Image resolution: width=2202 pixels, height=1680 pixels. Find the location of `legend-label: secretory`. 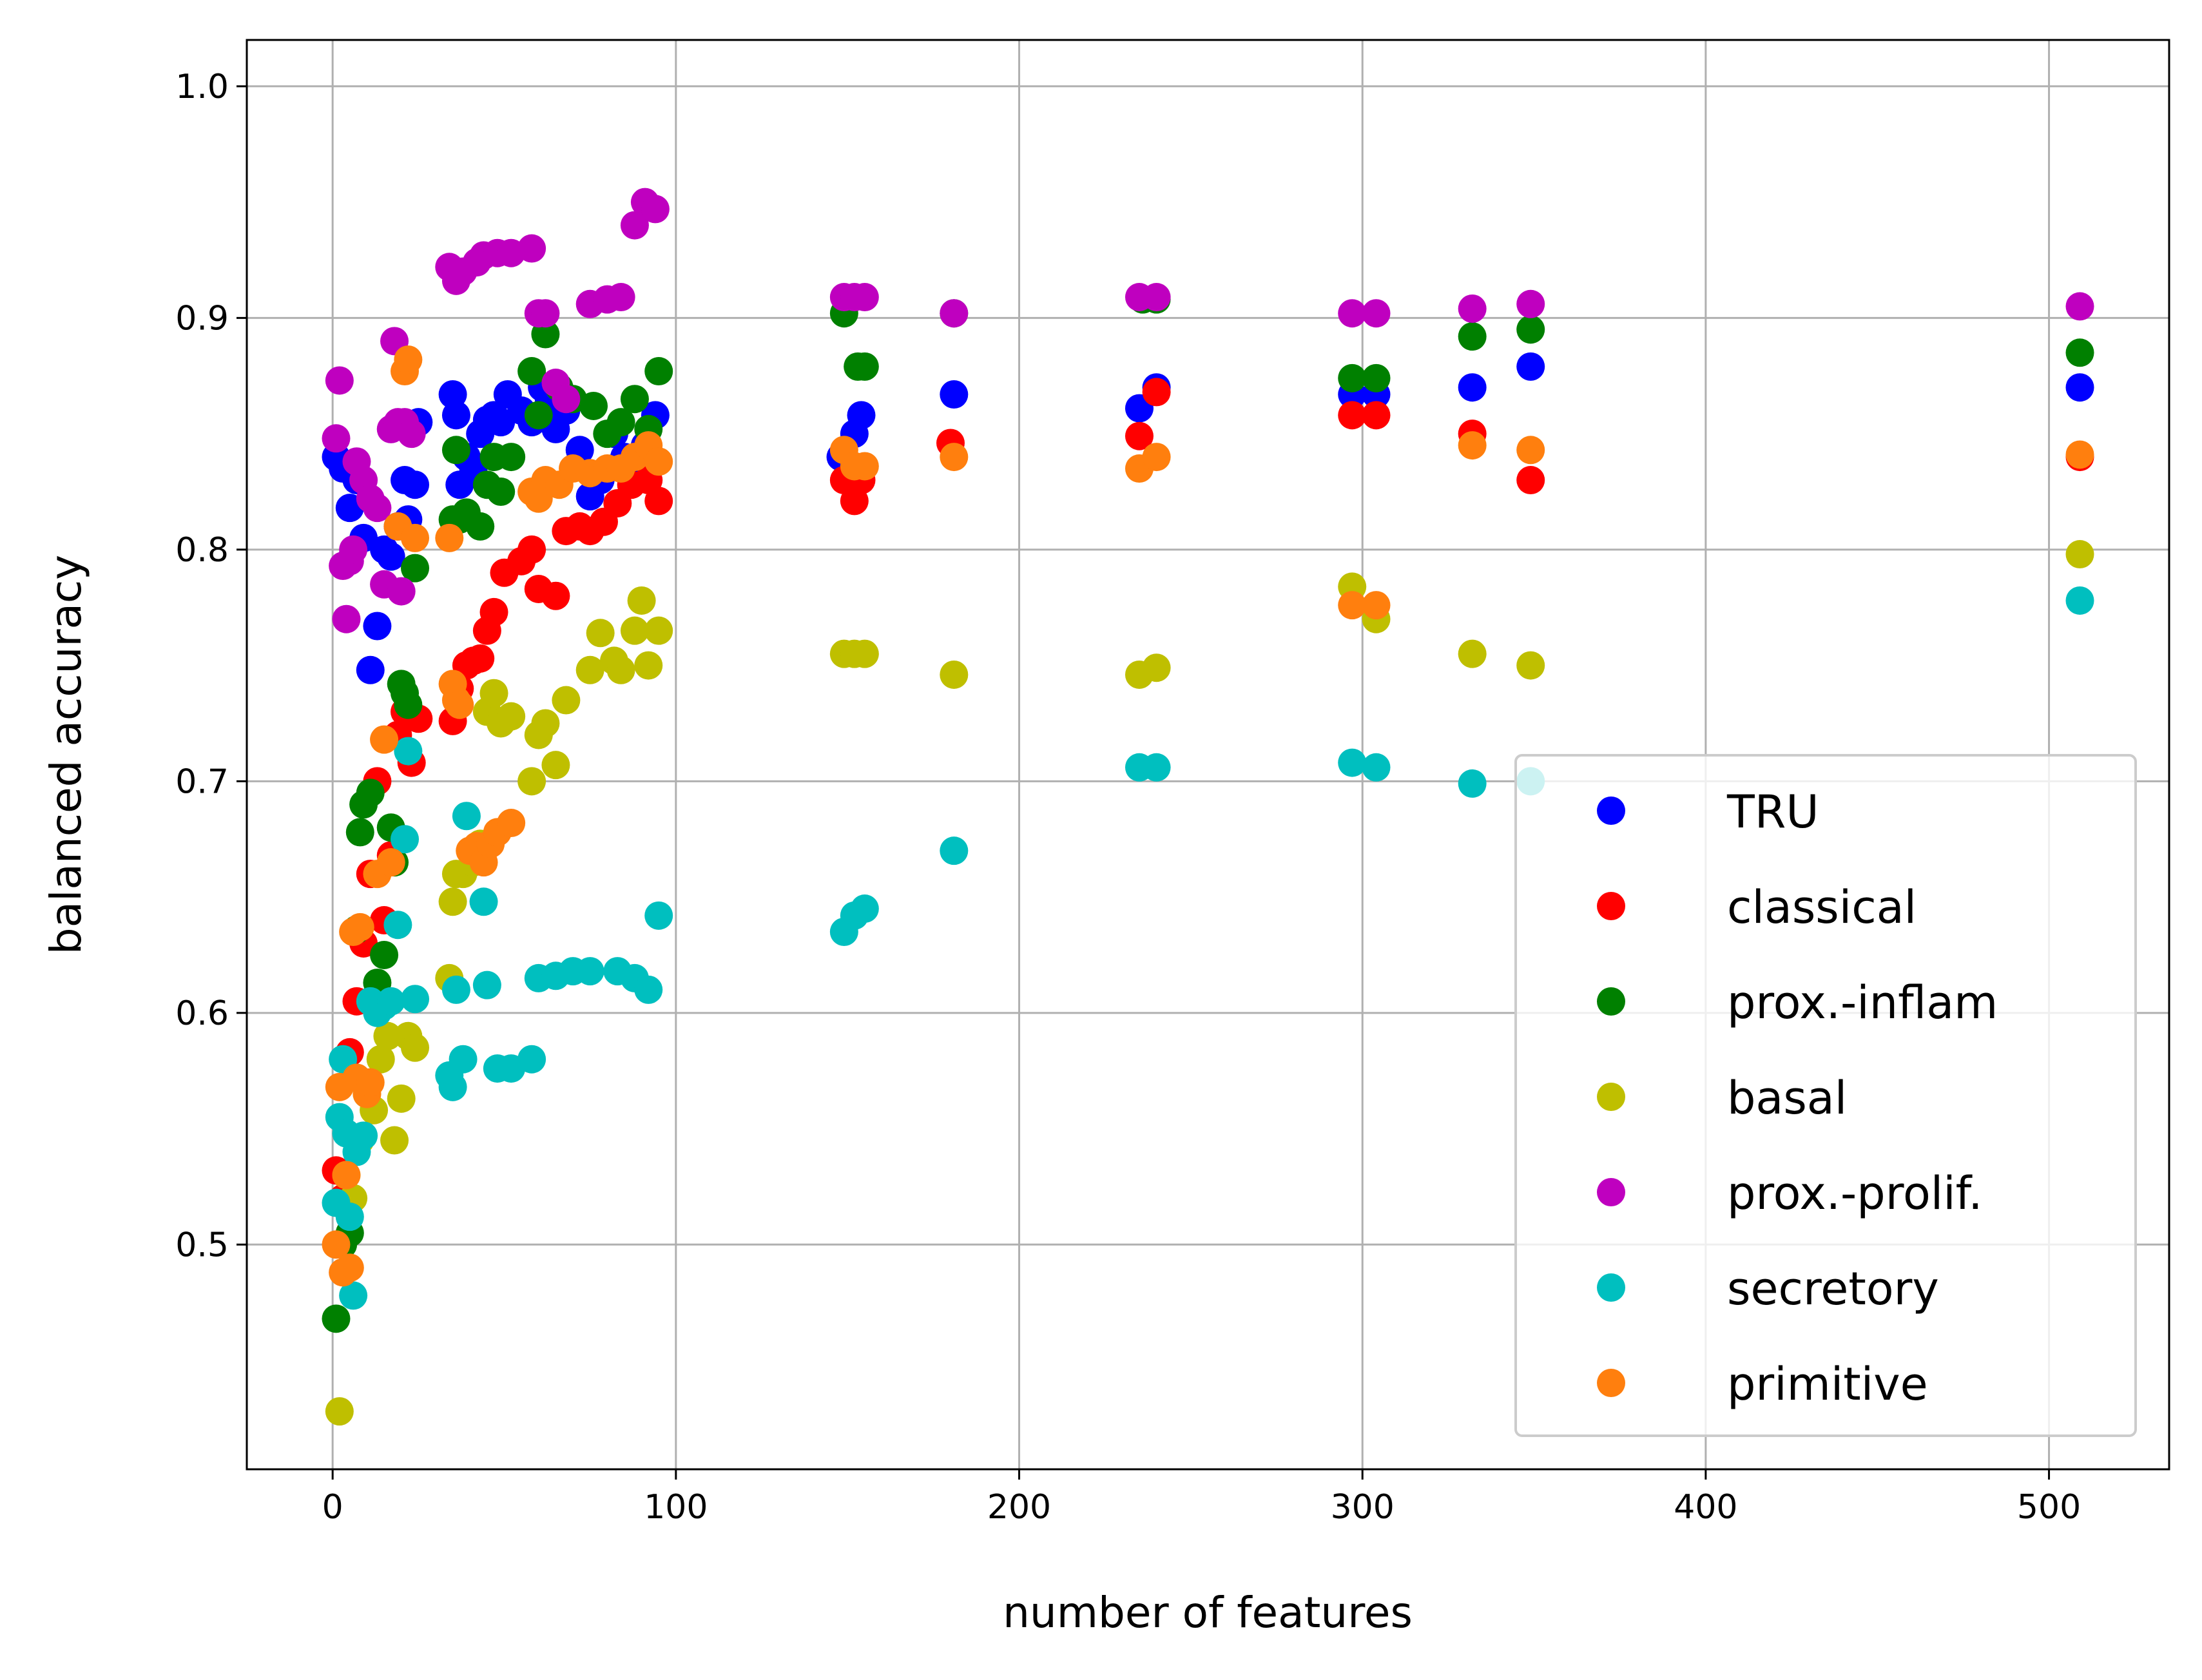

legend-label: secretory is located at coordinates (1833, 1289).